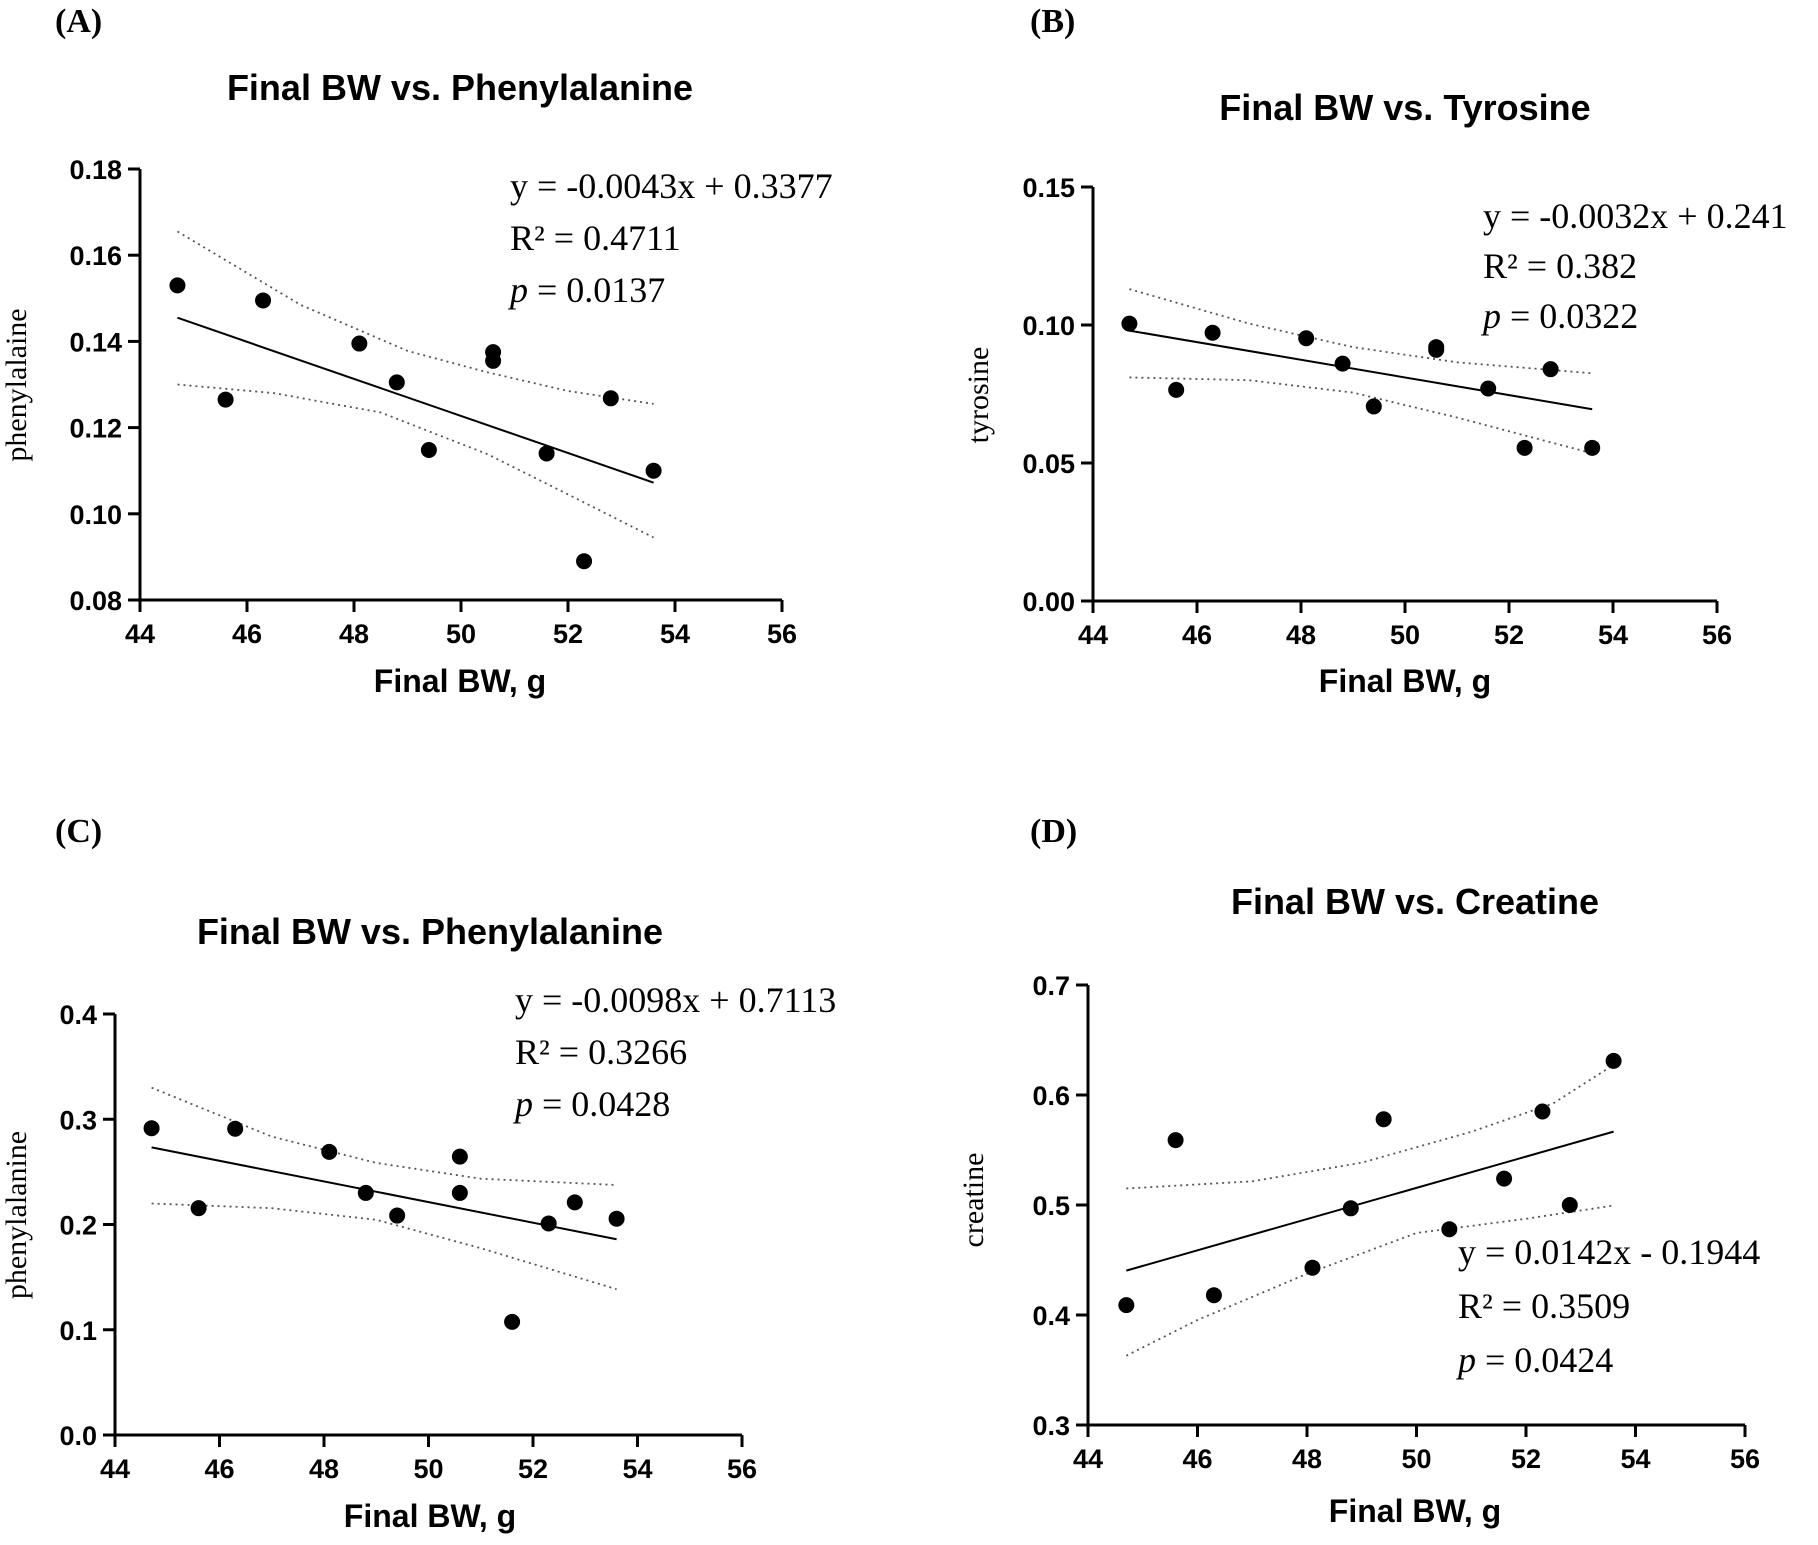 The height and width of the screenshot is (1545, 1818). What do you see at coordinates (1544, 1360) in the screenshot?
I see `p-value: = 0.0424` at bounding box center [1544, 1360].